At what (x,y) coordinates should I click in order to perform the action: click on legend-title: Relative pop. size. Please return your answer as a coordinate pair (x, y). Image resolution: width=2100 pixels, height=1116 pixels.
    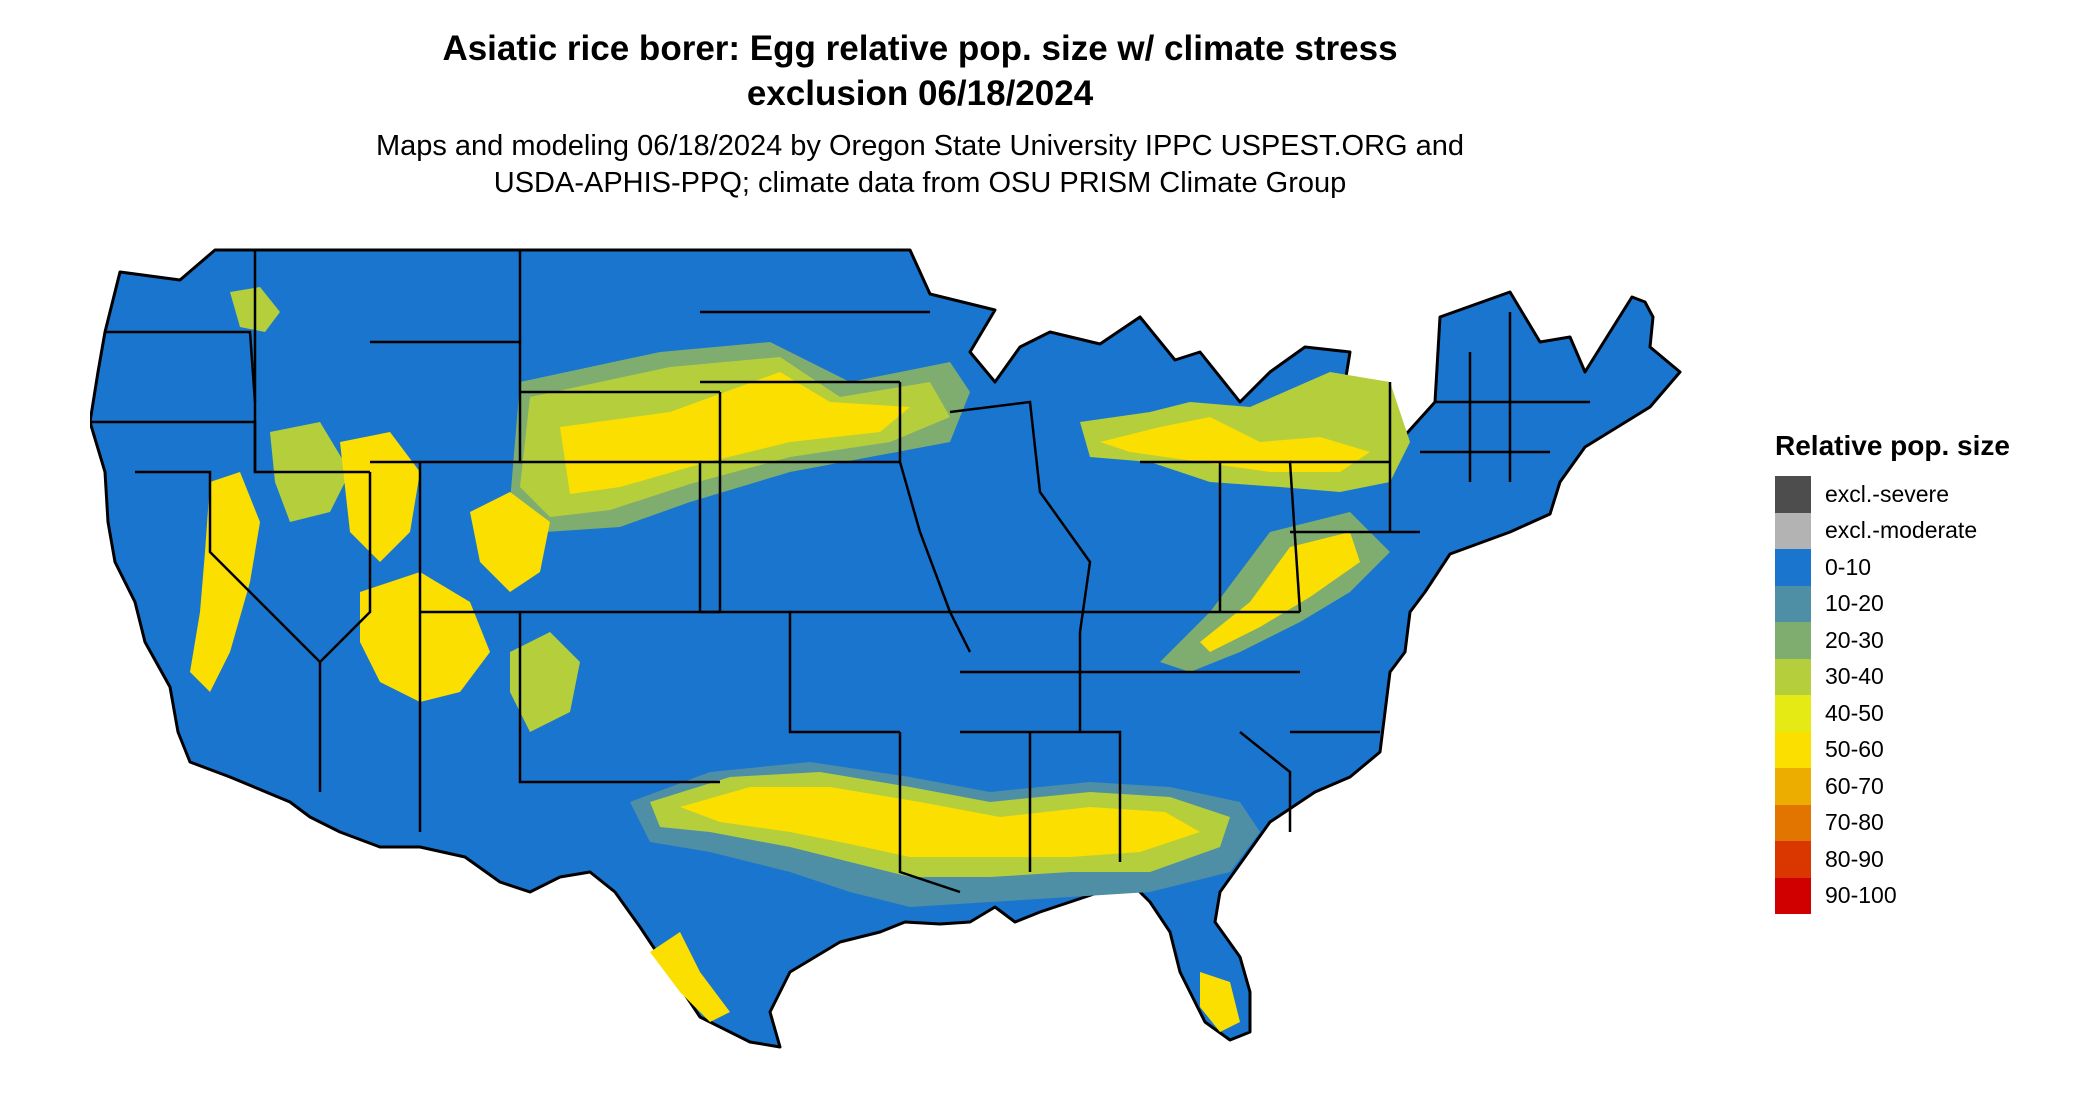
    Looking at the image, I should click on (1892, 445).